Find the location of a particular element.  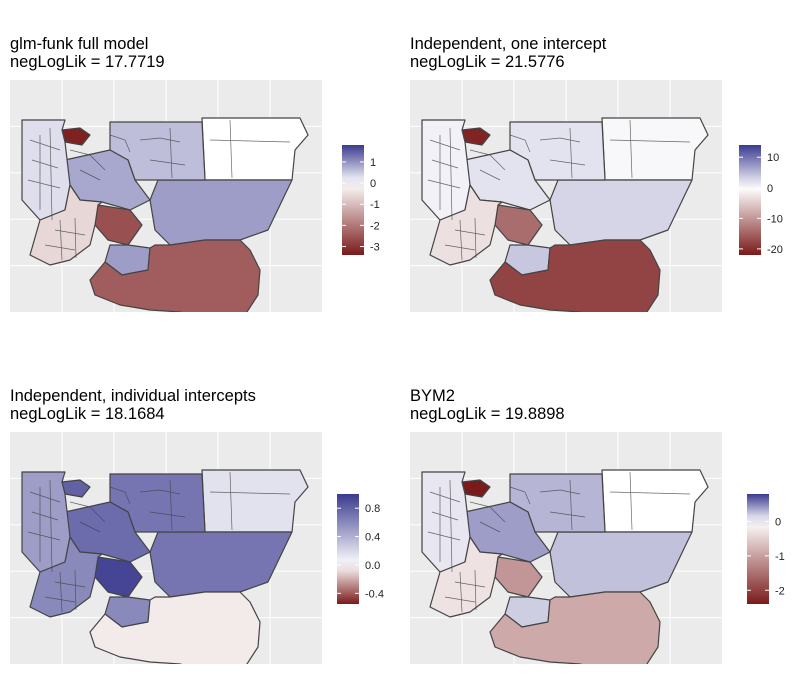

color-legend: 1 0 -1 -2 -3 is located at coordinates (361, 200).